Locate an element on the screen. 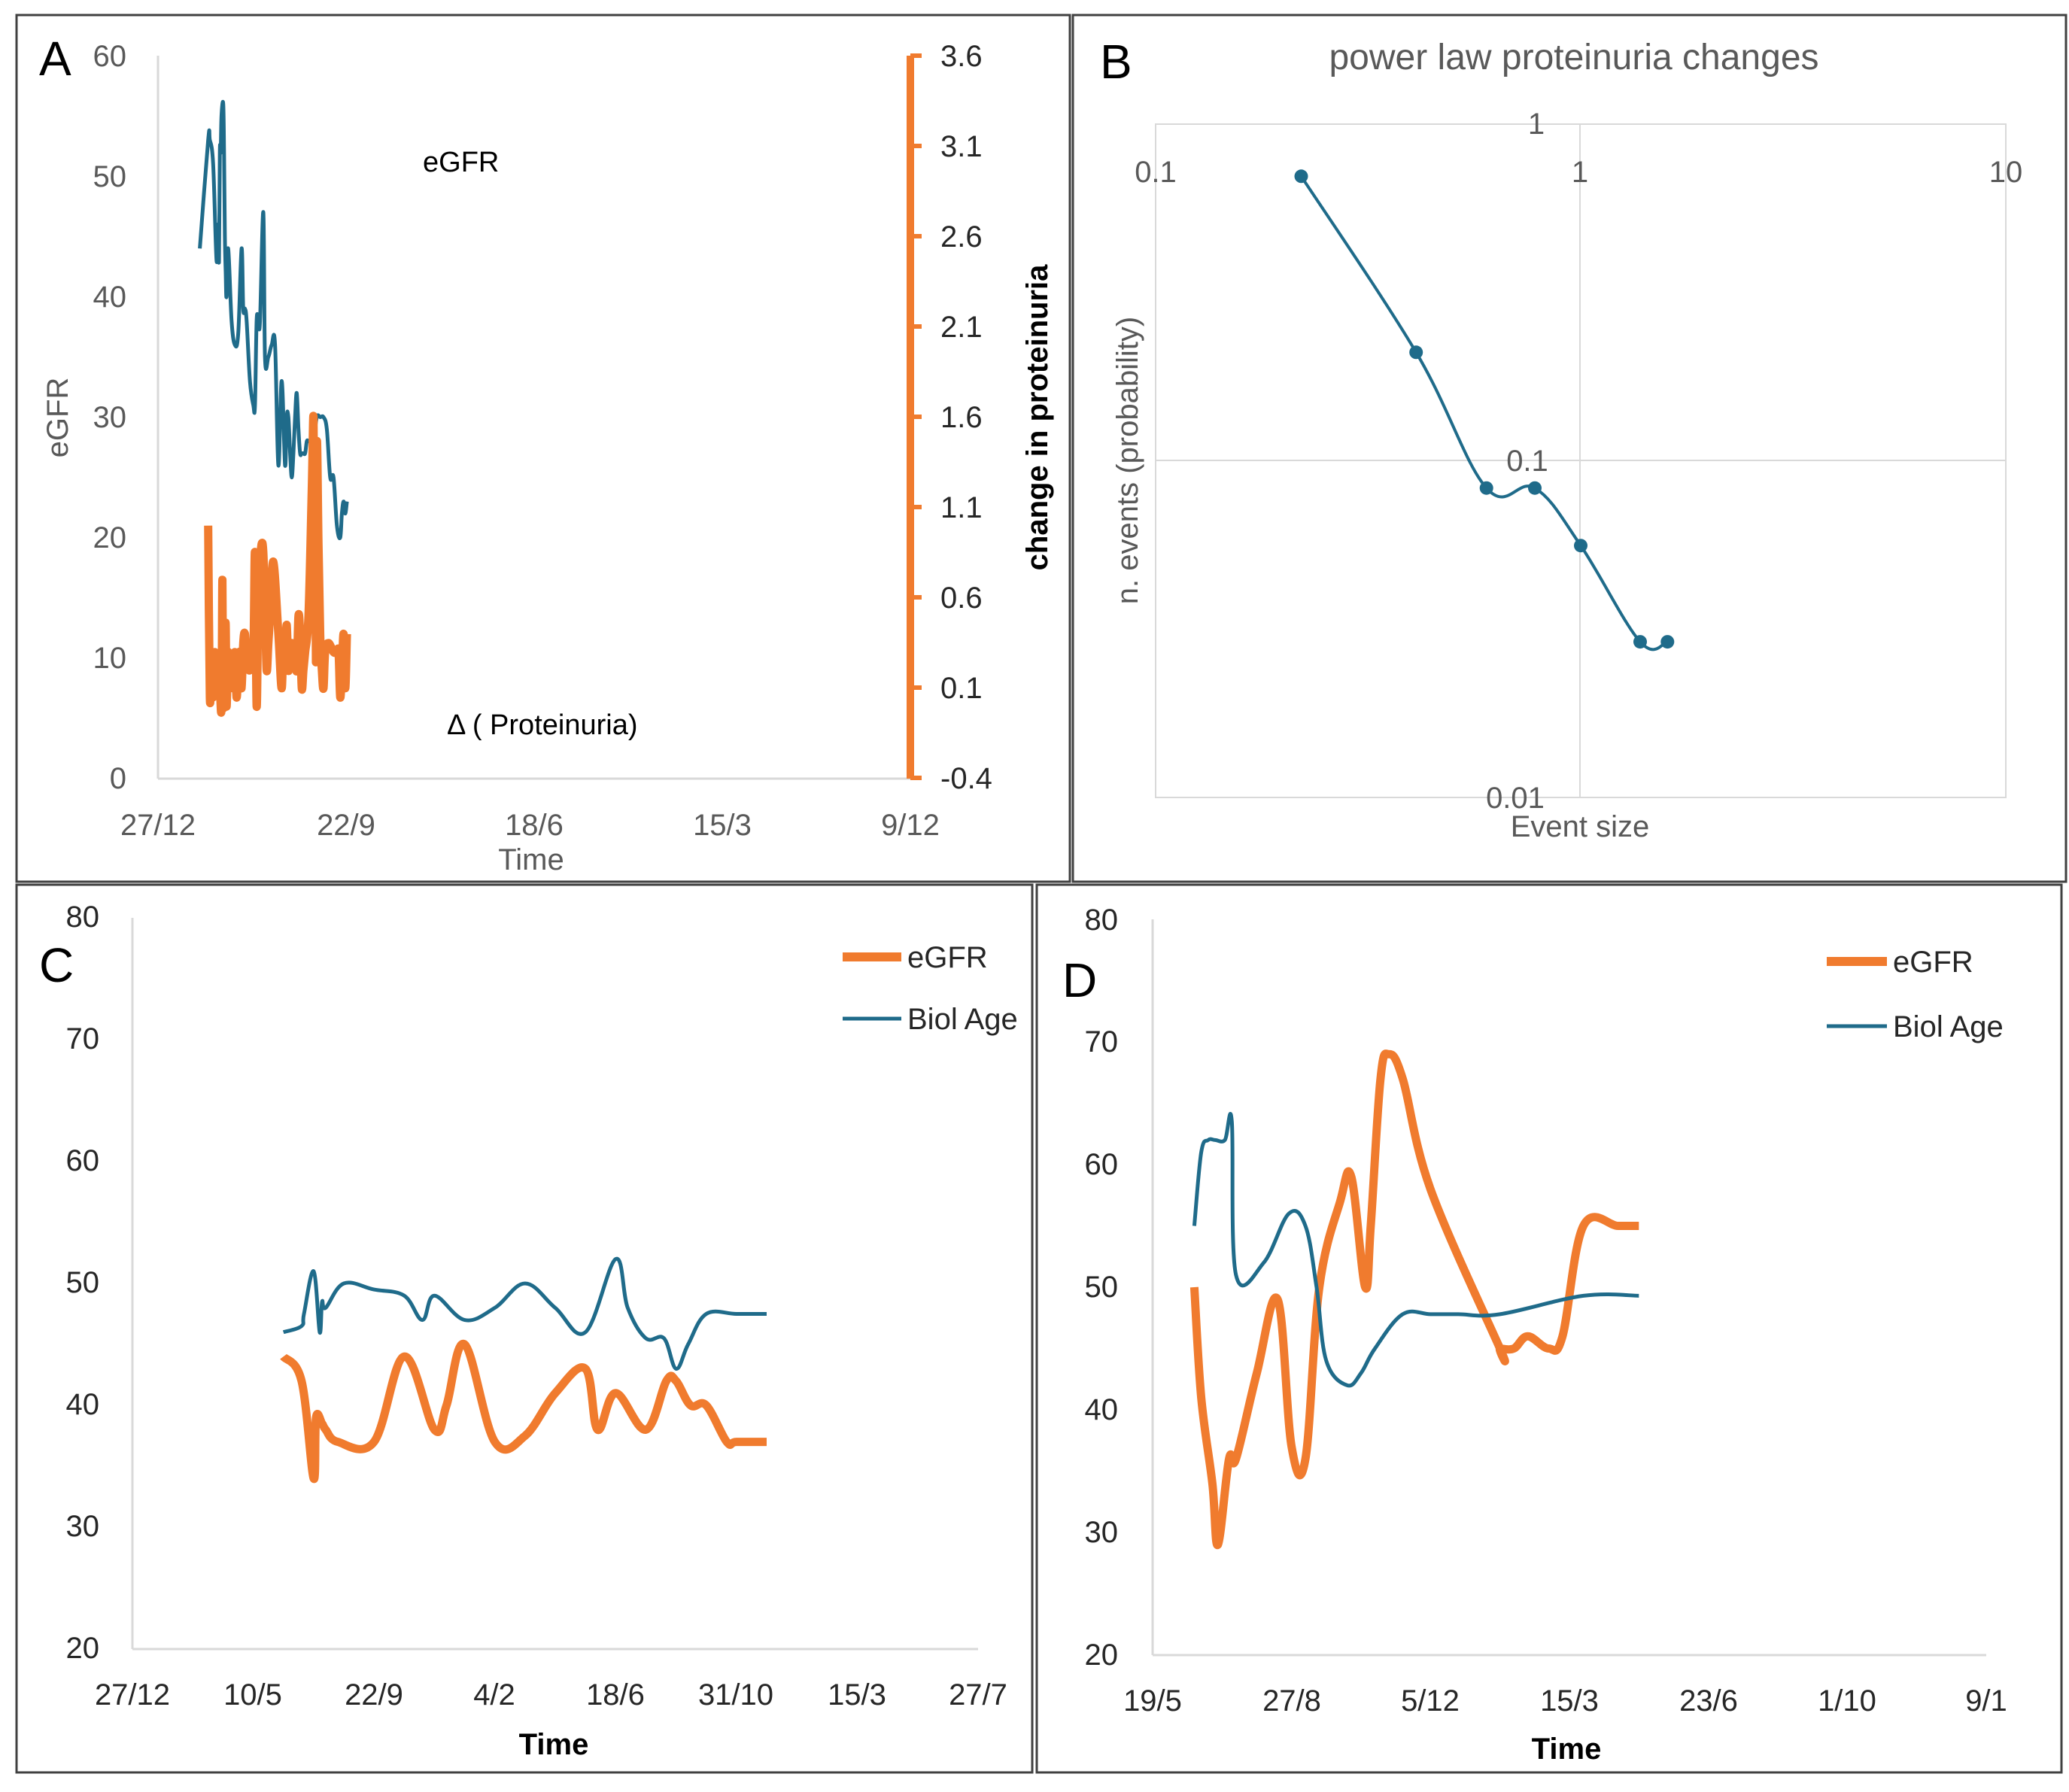  panel-b-letter: B is located at coordinates (1116, 62).